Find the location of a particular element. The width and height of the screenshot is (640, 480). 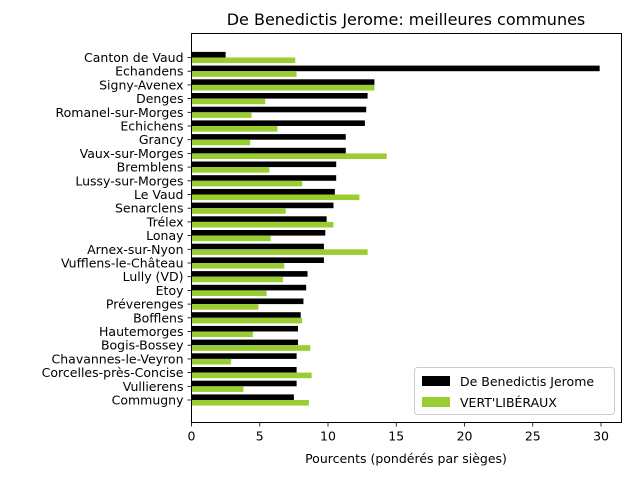

x-ticks: 0 5 10 15 20 25 30 is located at coordinates (398, 433).